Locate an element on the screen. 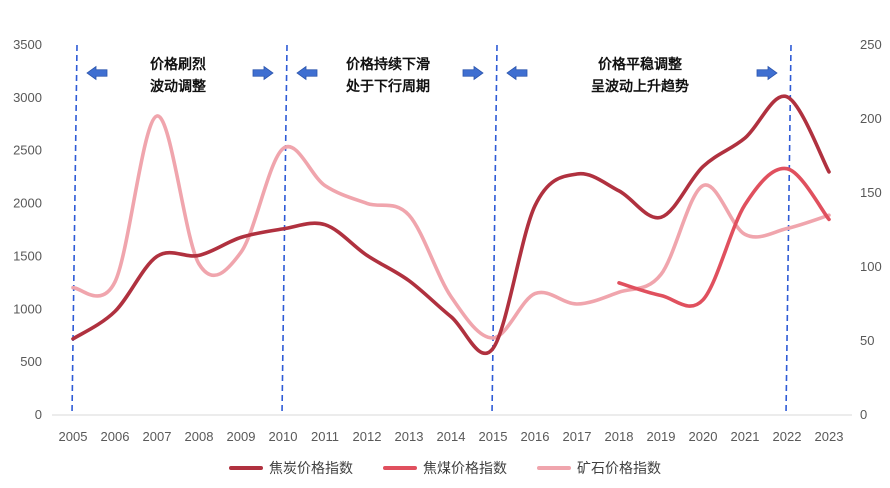 The image size is (890, 488). y-left-tick-label: 3000 is located at coordinates (27, 97).